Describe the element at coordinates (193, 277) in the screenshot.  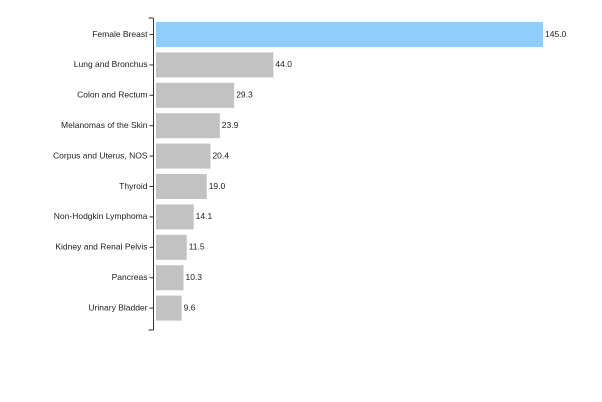
I see `data-label: 10.3` at that location.